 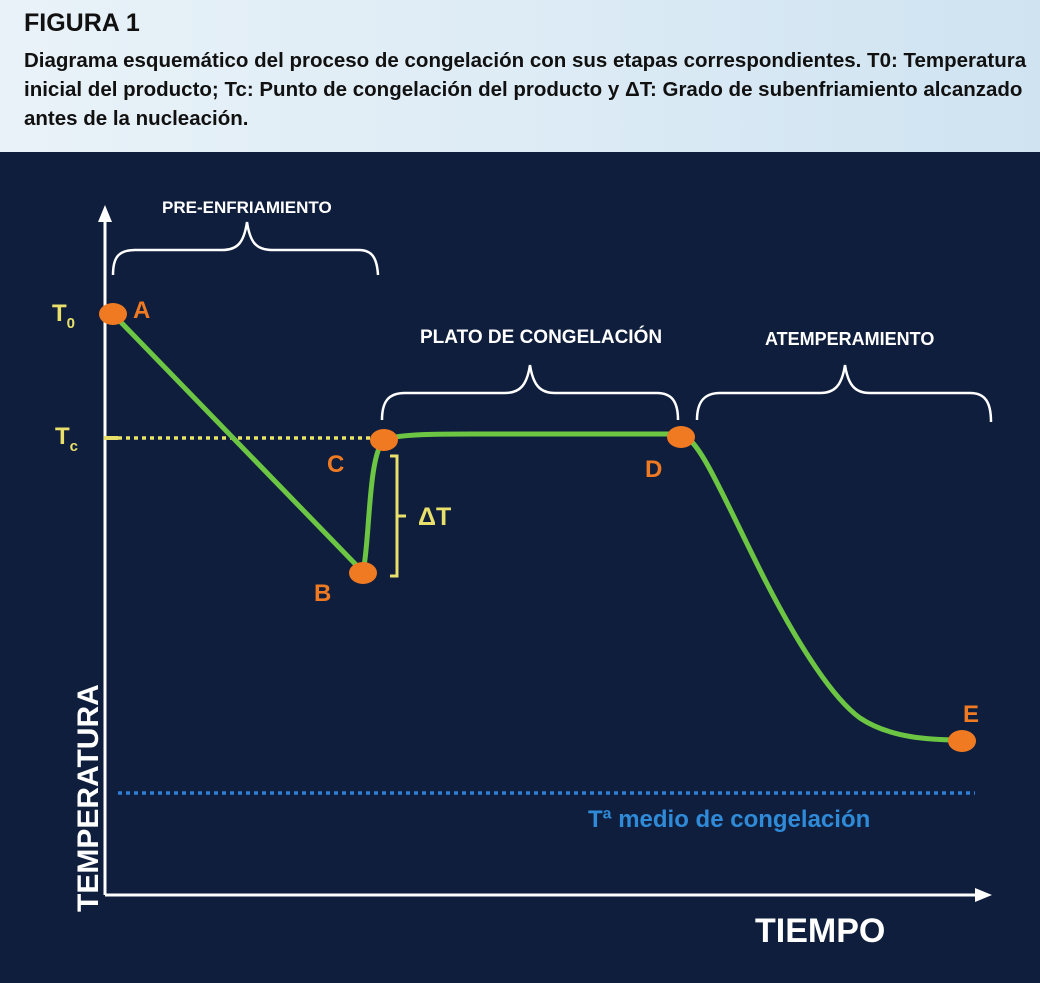 I want to click on x-axis-label: TIEMPO, so click(x=820, y=931).